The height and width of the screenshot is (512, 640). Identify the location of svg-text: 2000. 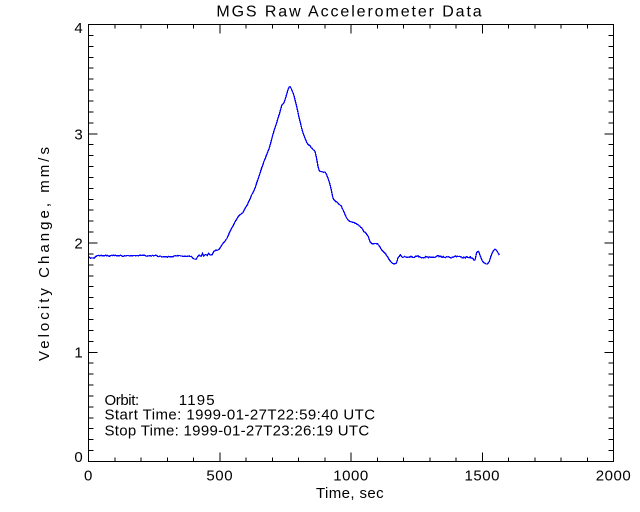
(614, 476).